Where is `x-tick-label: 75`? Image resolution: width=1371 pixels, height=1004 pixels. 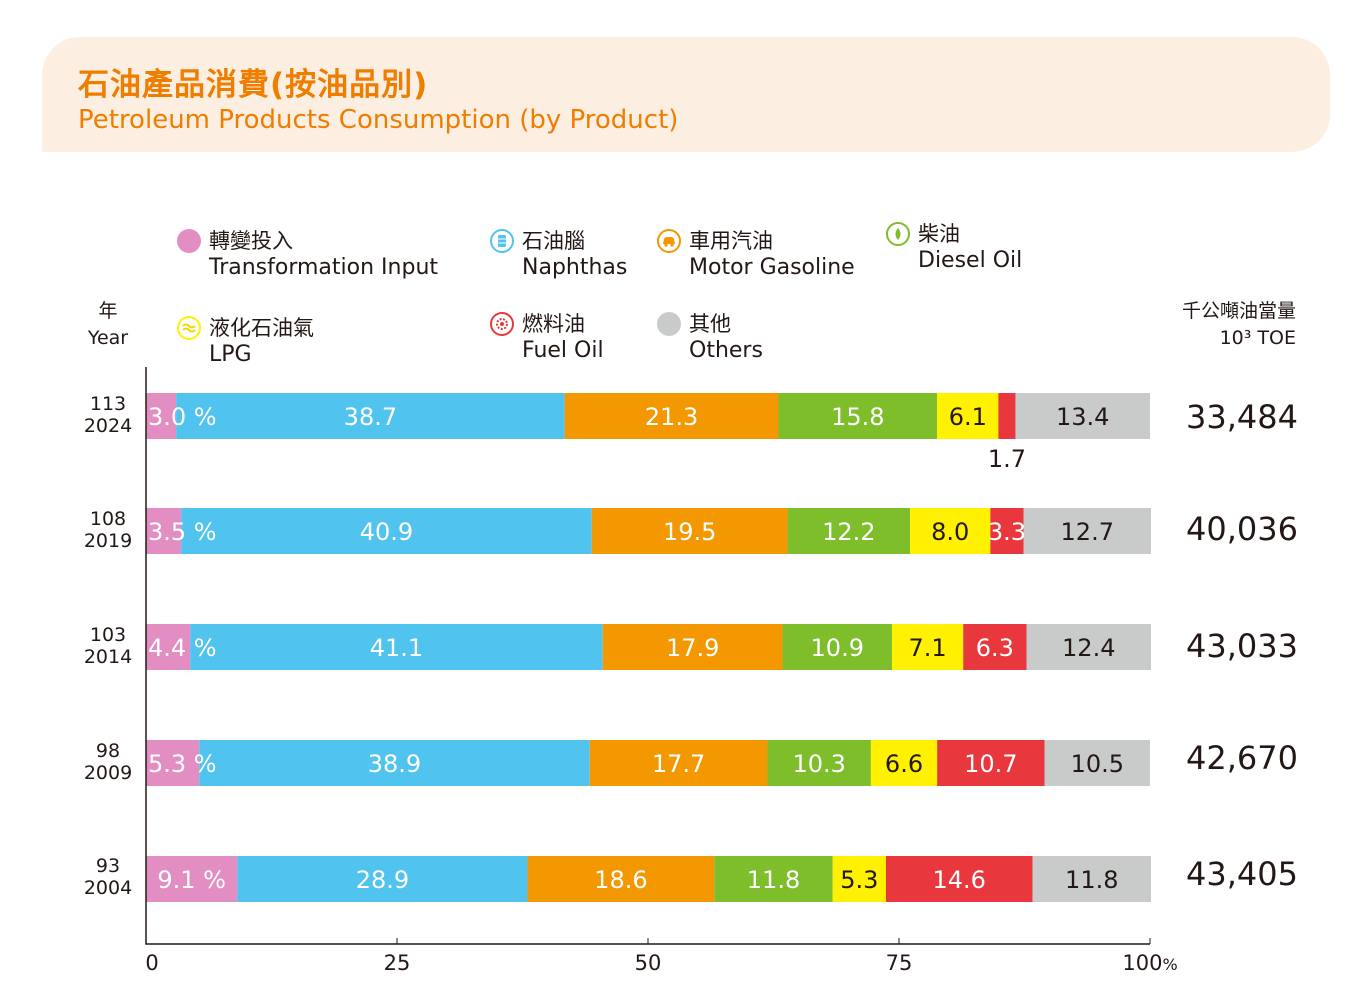
x-tick-label: 75 is located at coordinates (899, 963).